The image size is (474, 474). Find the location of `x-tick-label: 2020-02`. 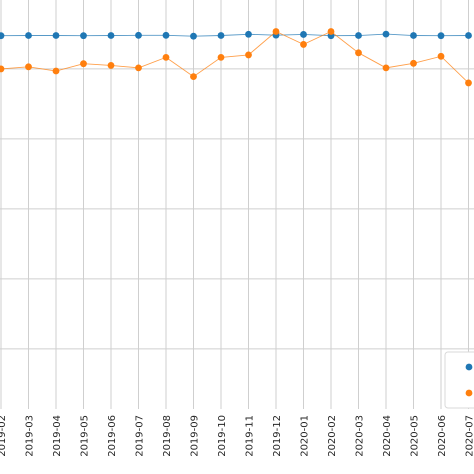

x-tick-label: 2020-02 is located at coordinates (332, 436).